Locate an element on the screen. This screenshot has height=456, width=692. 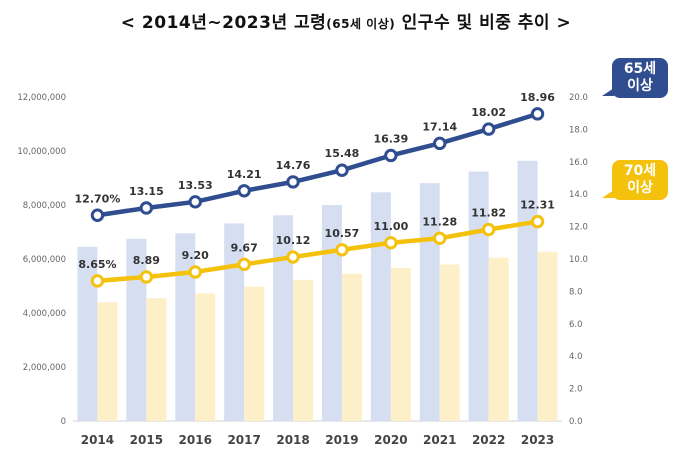
left-axis-tick: 12,000,000 is located at coordinates (41, 98).